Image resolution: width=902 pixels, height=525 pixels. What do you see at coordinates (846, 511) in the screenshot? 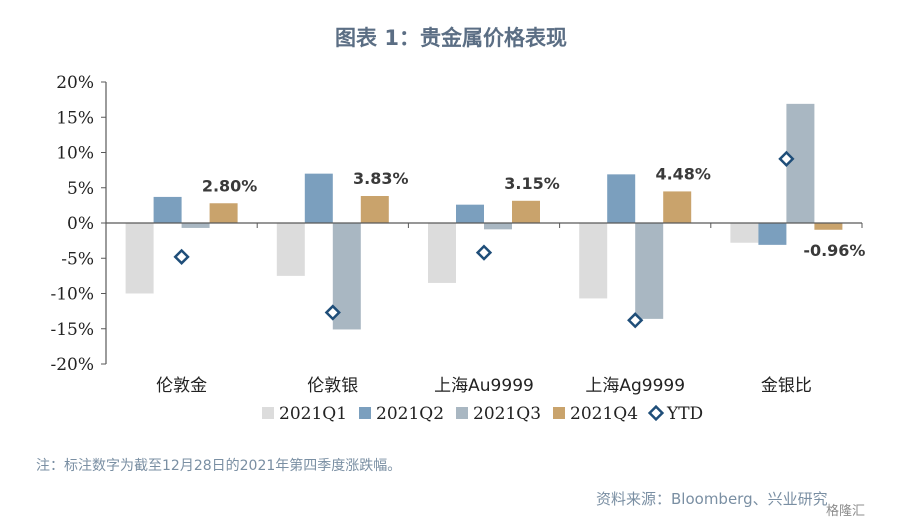
I see `watermark: 格隆汇` at bounding box center [846, 511].